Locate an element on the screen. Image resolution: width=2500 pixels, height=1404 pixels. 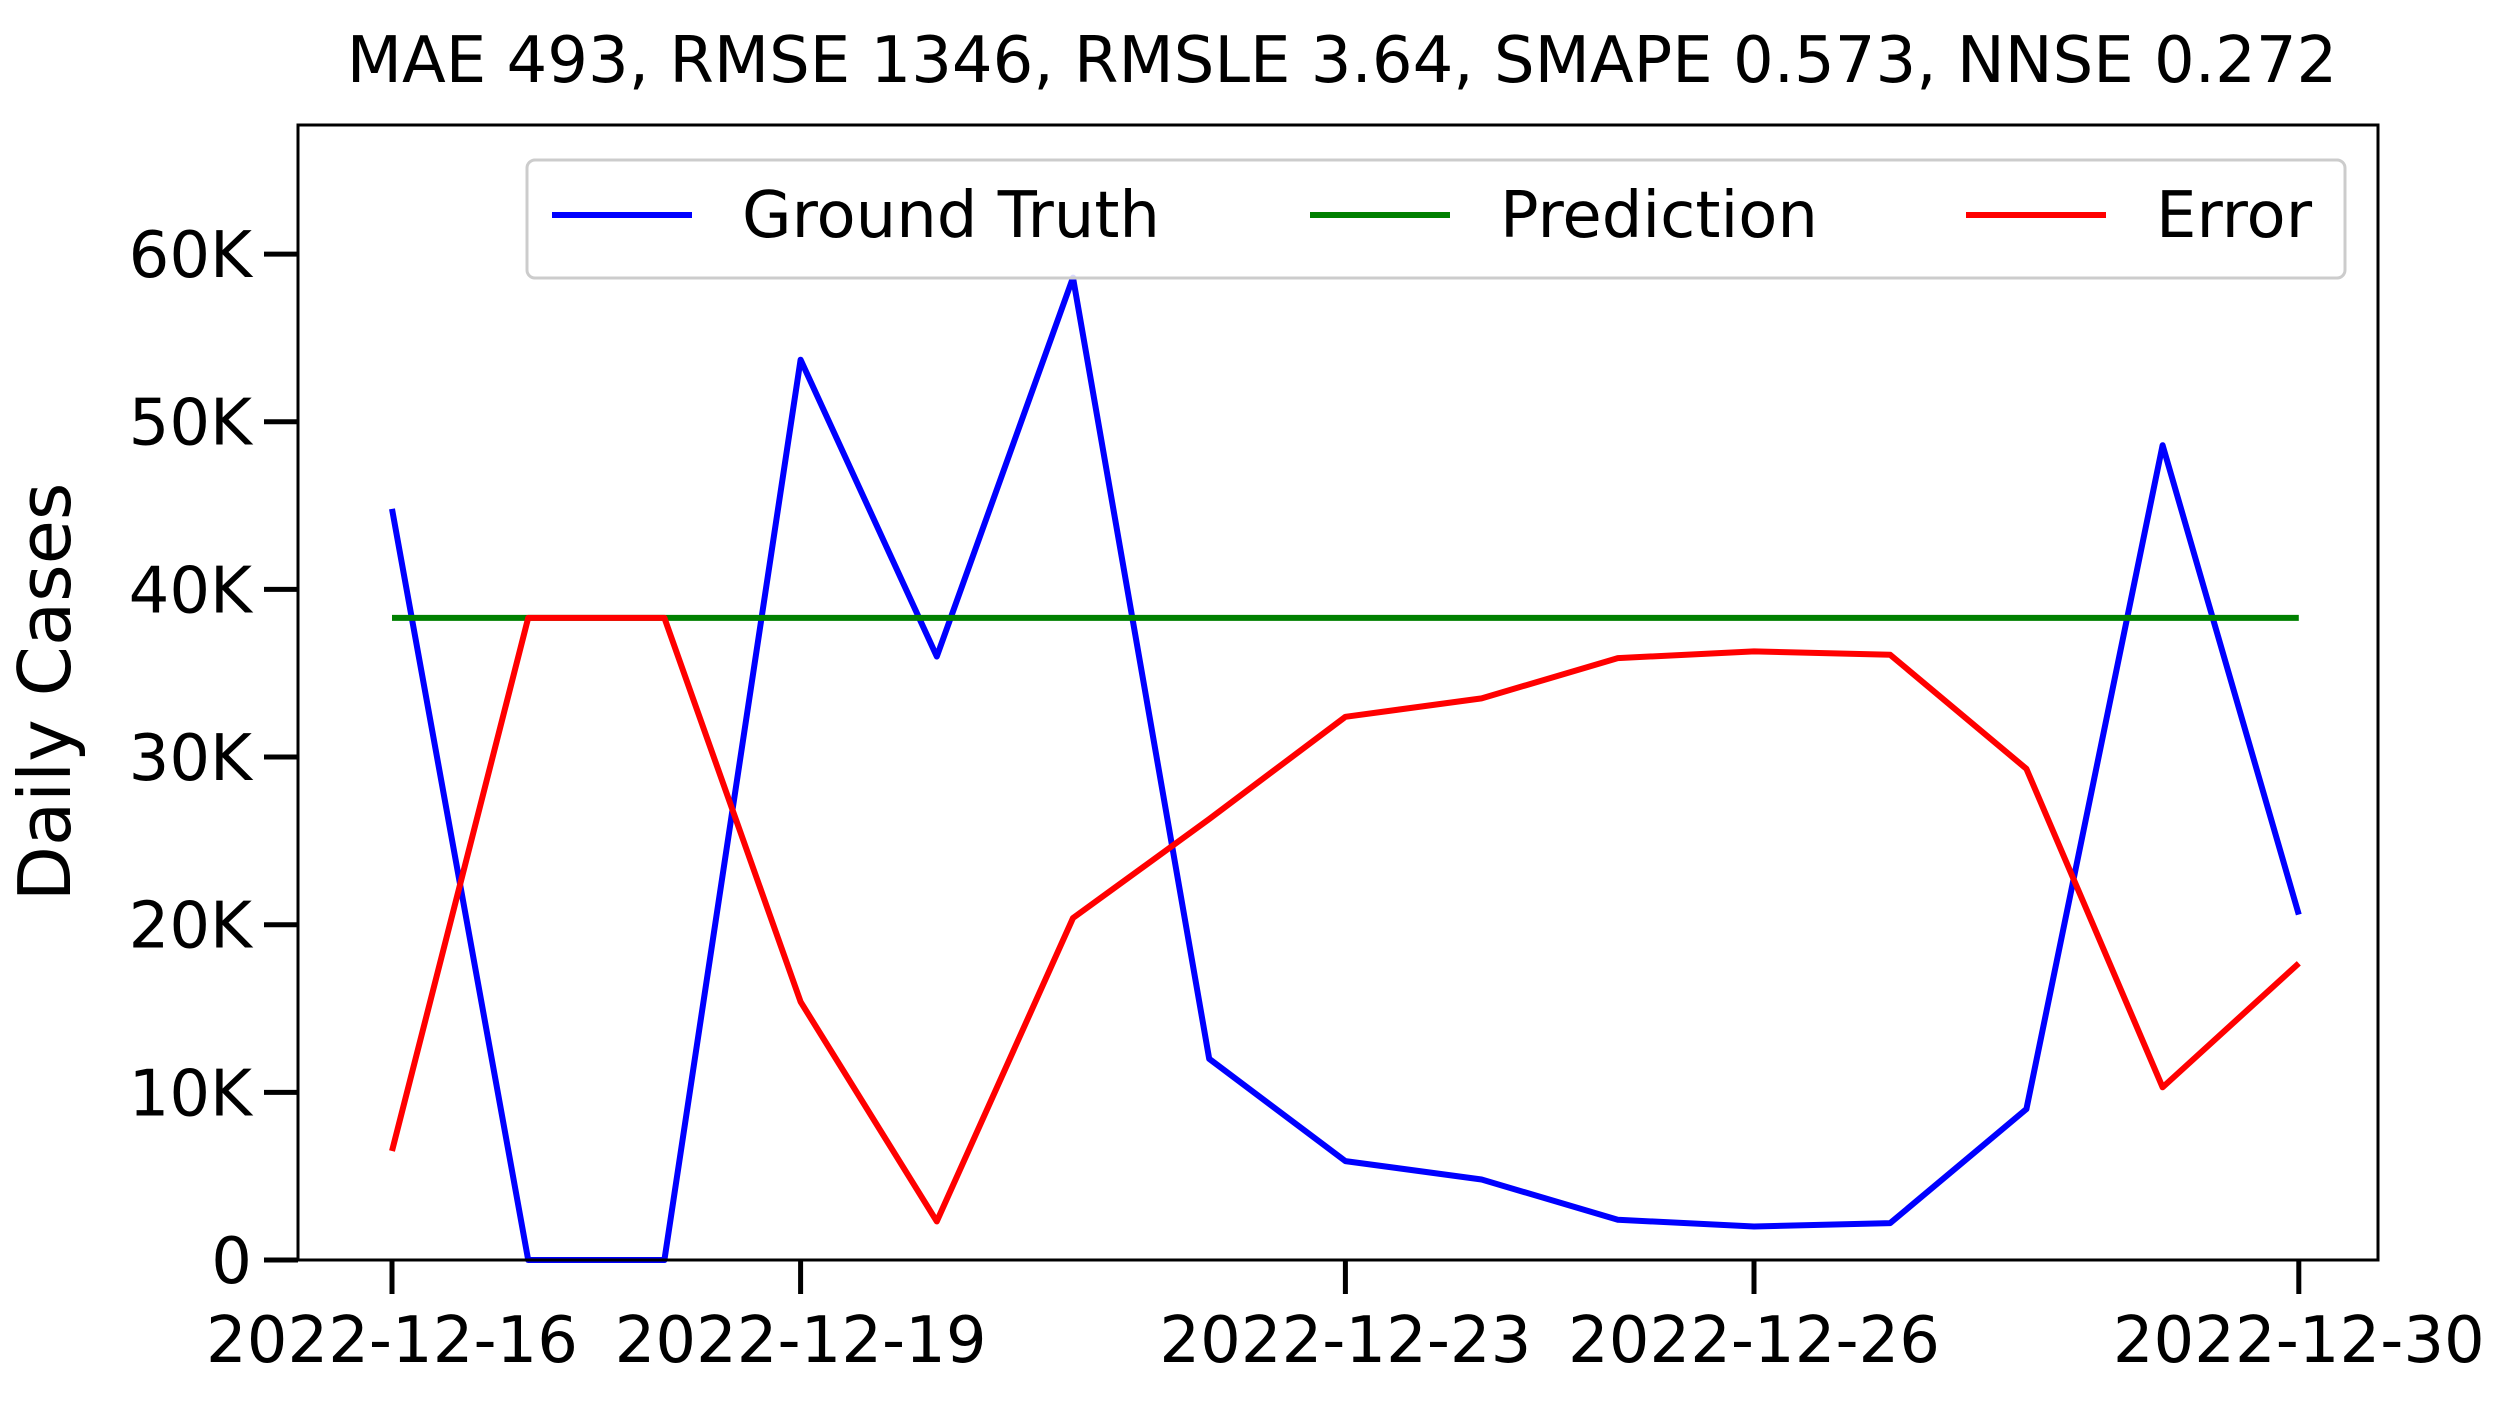
y-axis-label: Daily Cases is located at coordinates (45, 692).